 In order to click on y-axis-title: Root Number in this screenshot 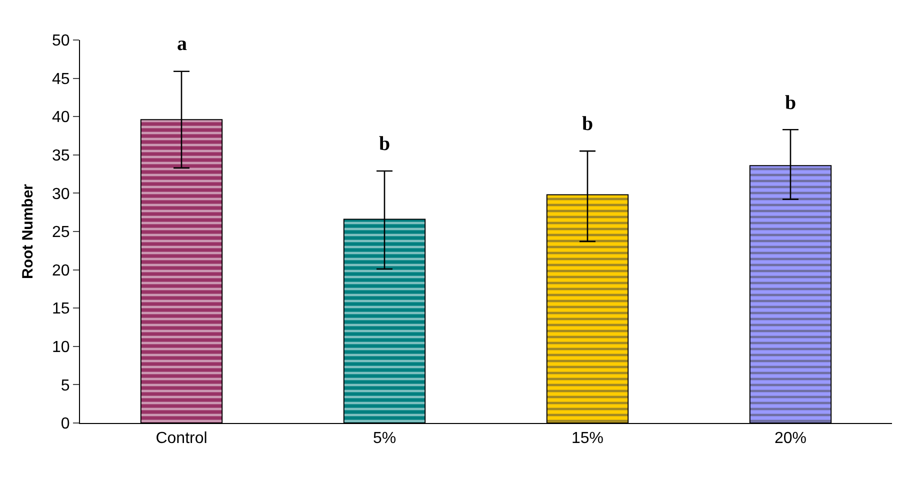, I will do `click(27, 231)`.